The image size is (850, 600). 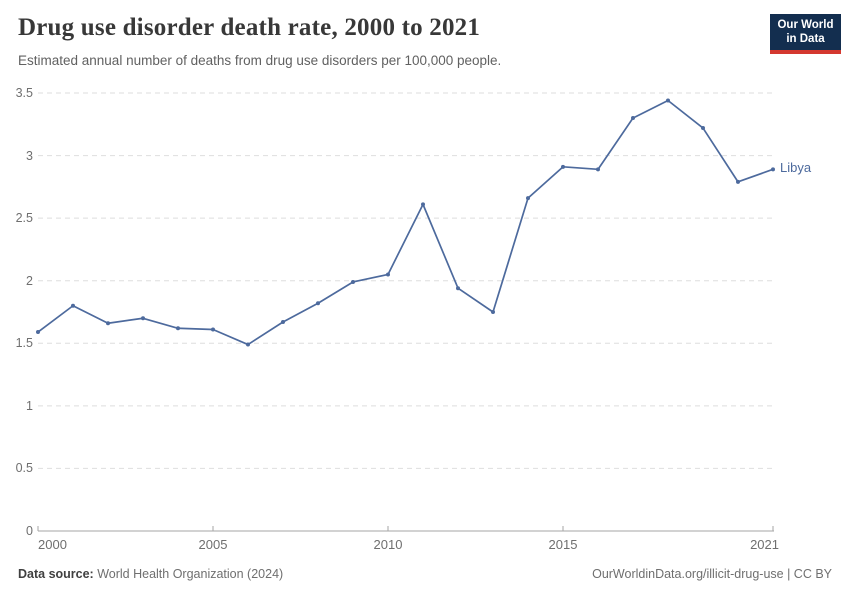 What do you see at coordinates (388, 544) in the screenshot?
I see `x-axis-label-2010: 2010` at bounding box center [388, 544].